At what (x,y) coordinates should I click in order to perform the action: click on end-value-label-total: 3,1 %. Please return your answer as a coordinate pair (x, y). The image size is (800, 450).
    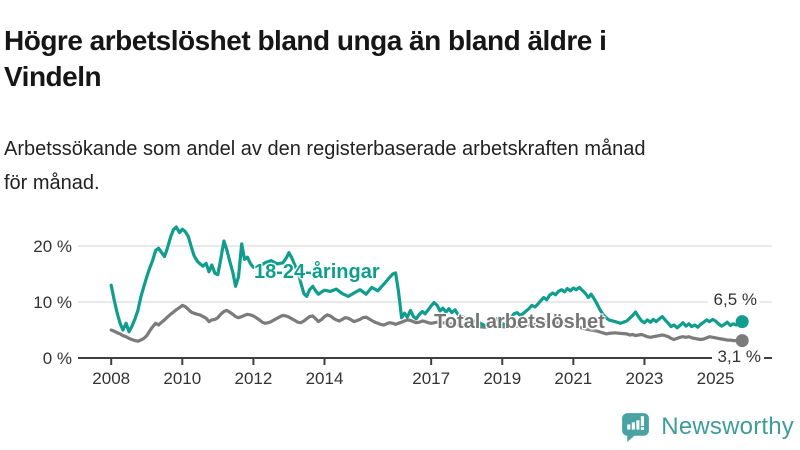
    Looking at the image, I should click on (738, 357).